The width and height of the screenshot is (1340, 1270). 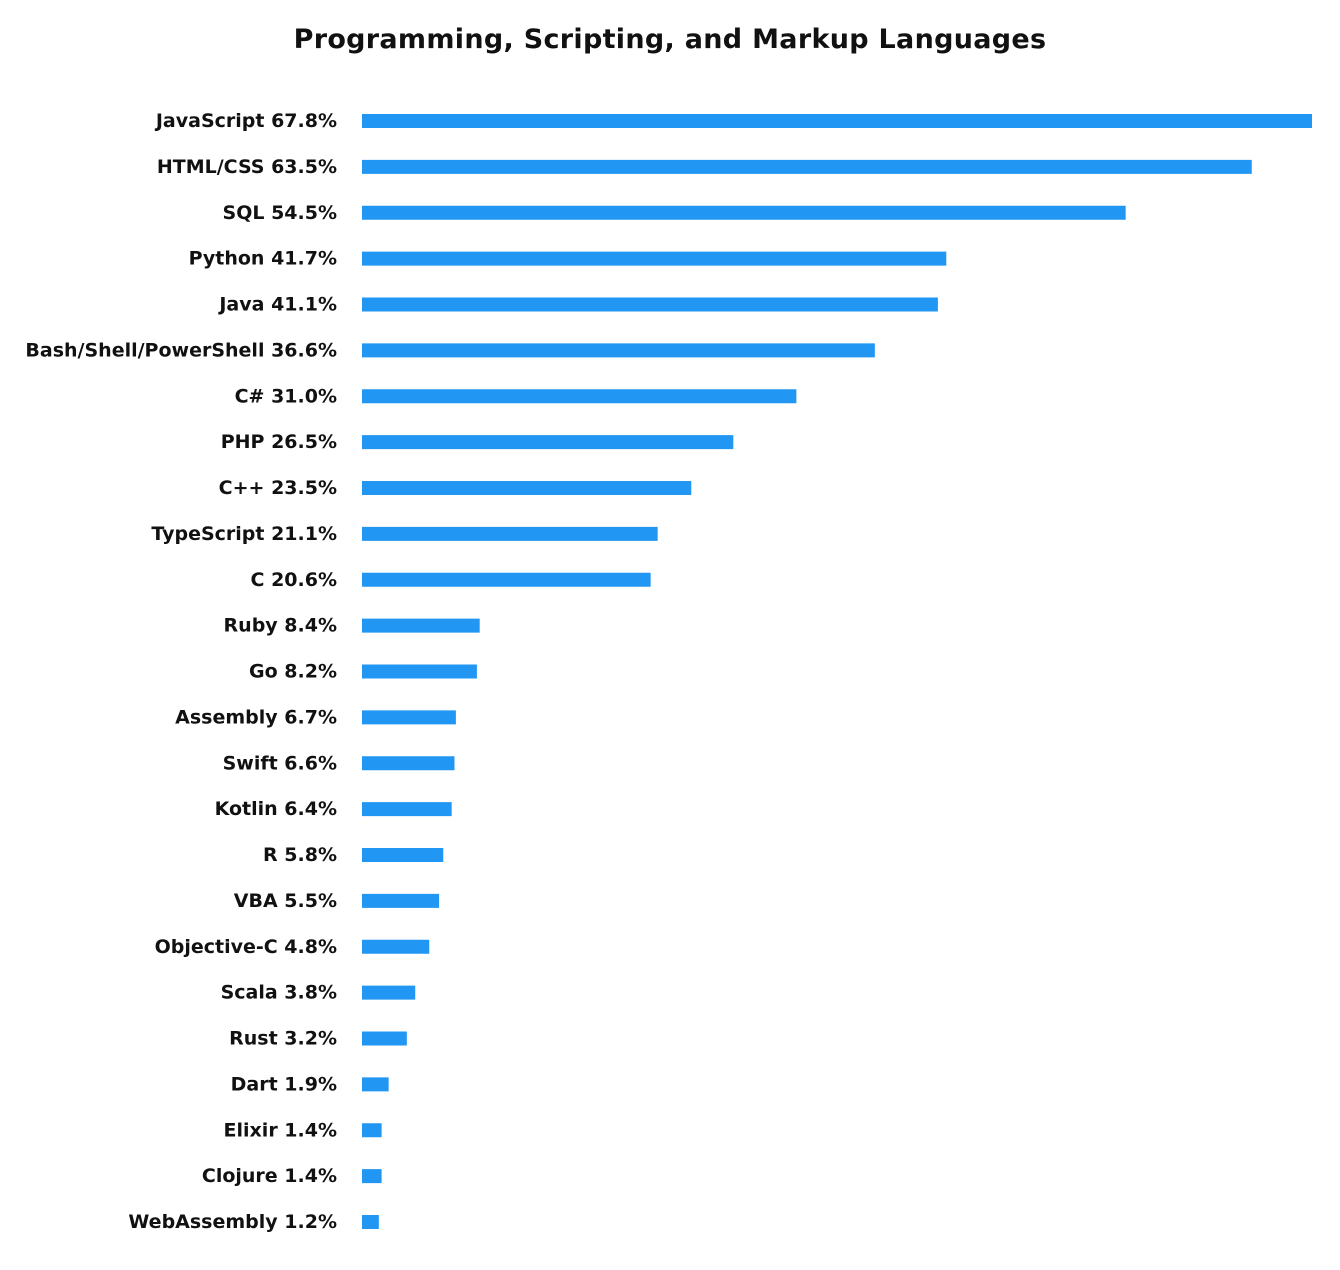 What do you see at coordinates (548, 442) in the screenshot?
I see `bar-php` at bounding box center [548, 442].